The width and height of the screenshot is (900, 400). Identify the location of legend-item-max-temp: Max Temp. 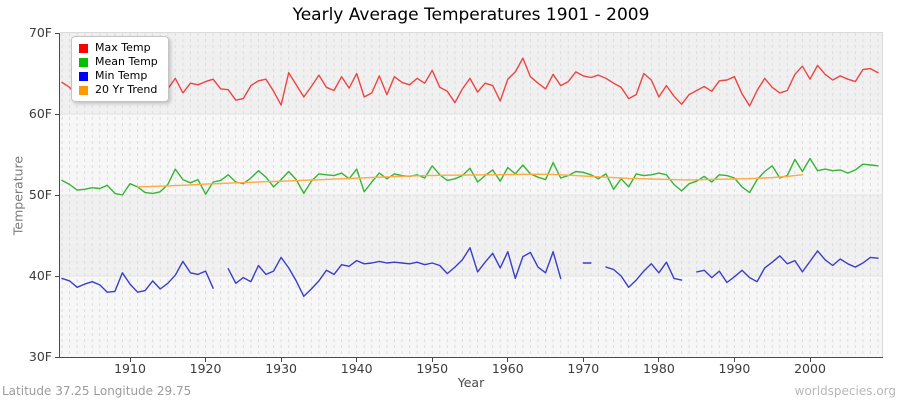
(118, 48).